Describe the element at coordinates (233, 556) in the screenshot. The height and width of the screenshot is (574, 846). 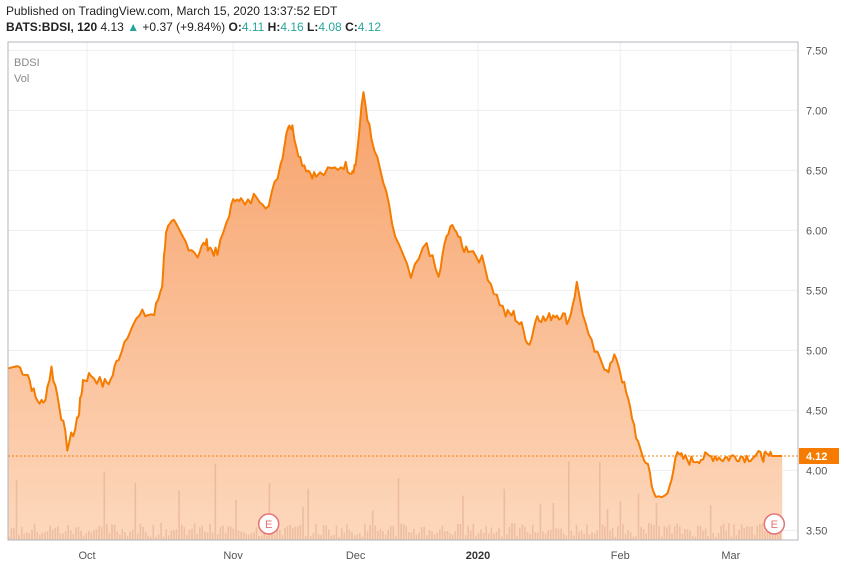
I see `x-tick-label: Nov` at that location.